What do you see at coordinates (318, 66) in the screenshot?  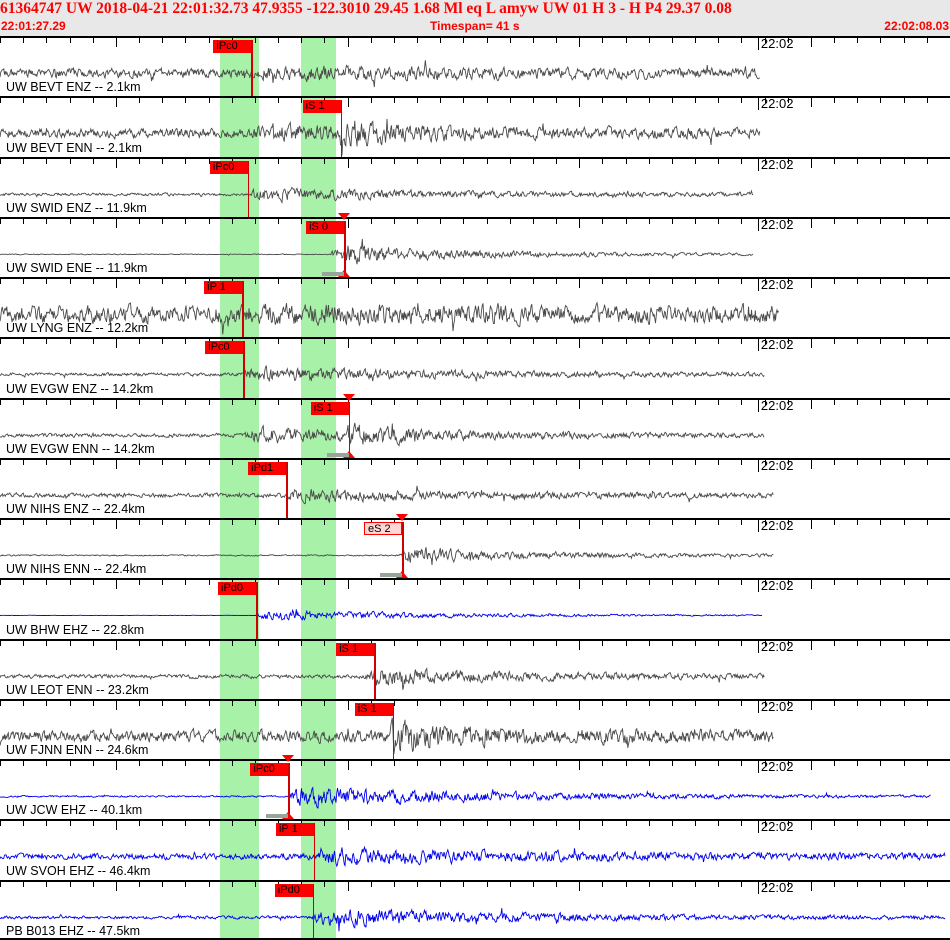 I see `time-window-band` at bounding box center [318, 66].